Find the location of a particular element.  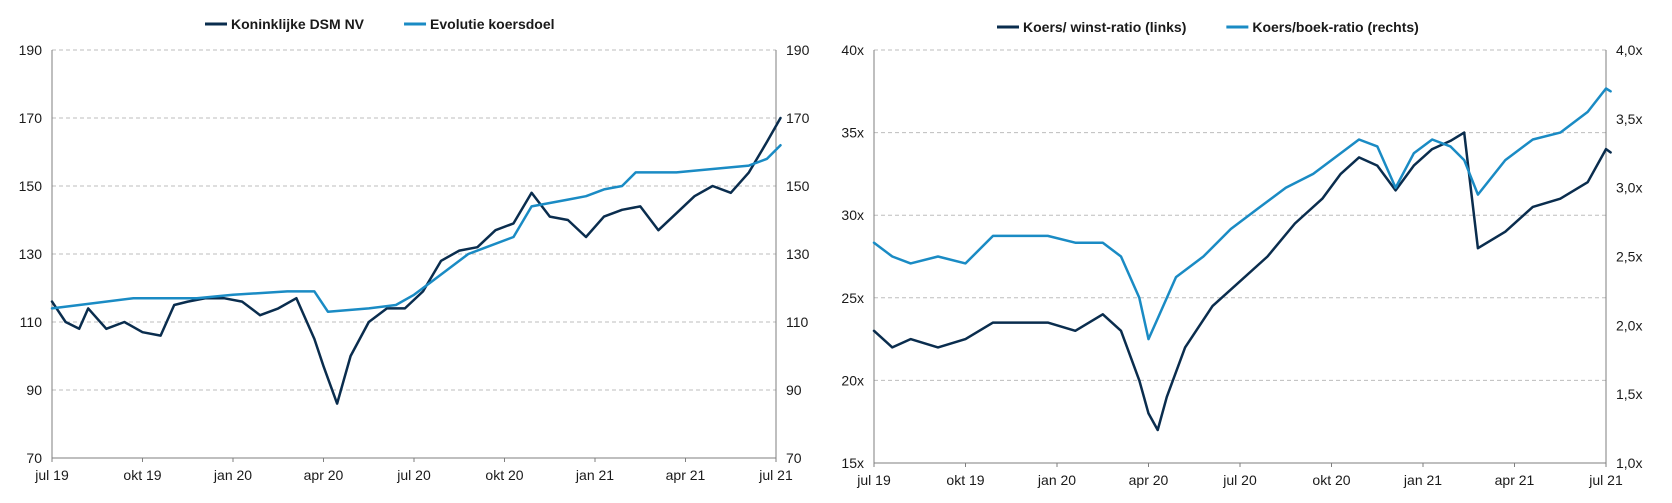

y-right-tick-label: 3,5x is located at coordinates (1629, 119).